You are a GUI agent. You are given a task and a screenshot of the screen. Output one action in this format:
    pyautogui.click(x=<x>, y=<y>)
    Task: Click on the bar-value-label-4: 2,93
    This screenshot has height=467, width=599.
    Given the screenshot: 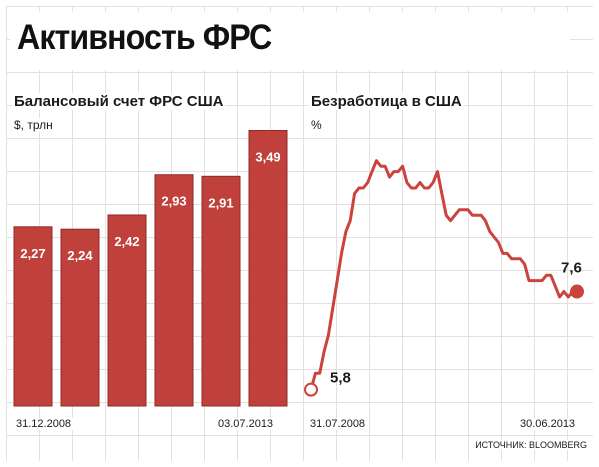 What is the action you would take?
    pyautogui.click(x=173, y=201)
    